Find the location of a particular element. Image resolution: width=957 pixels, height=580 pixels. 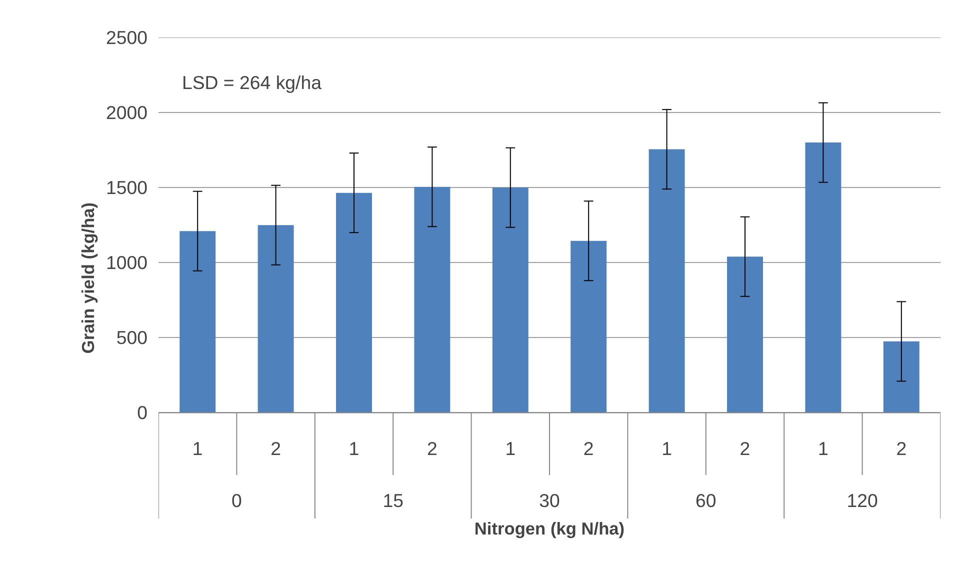

y-tick-label: 500 is located at coordinates (132, 337).